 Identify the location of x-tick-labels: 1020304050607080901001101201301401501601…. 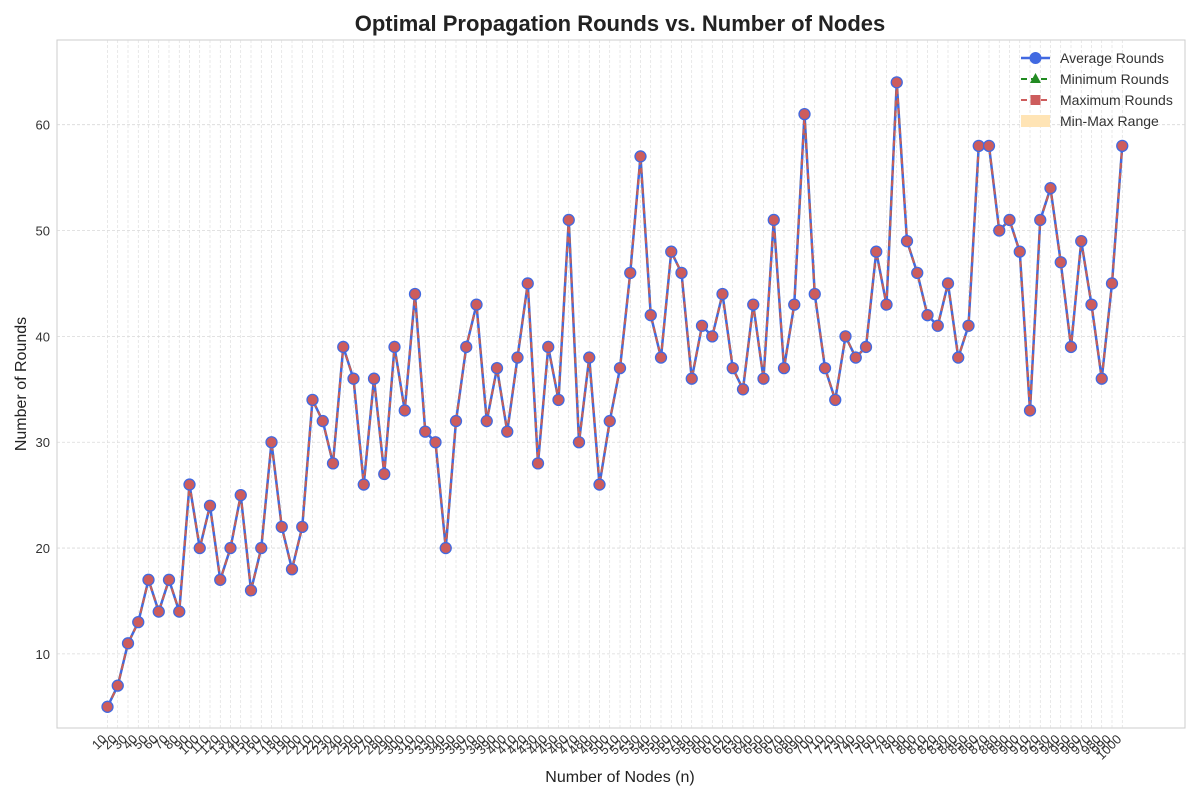
(607, 747).